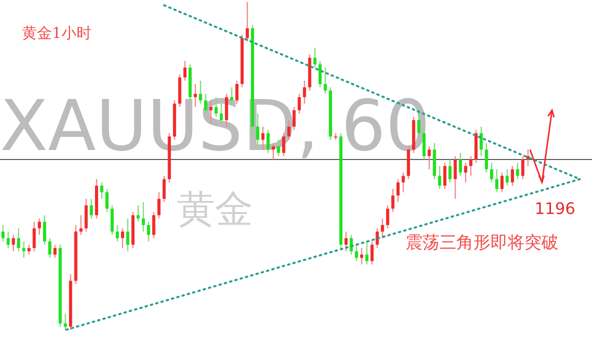  What do you see at coordinates (57, 33) in the screenshot?
I see `text: 黄金1小时` at bounding box center [57, 33].